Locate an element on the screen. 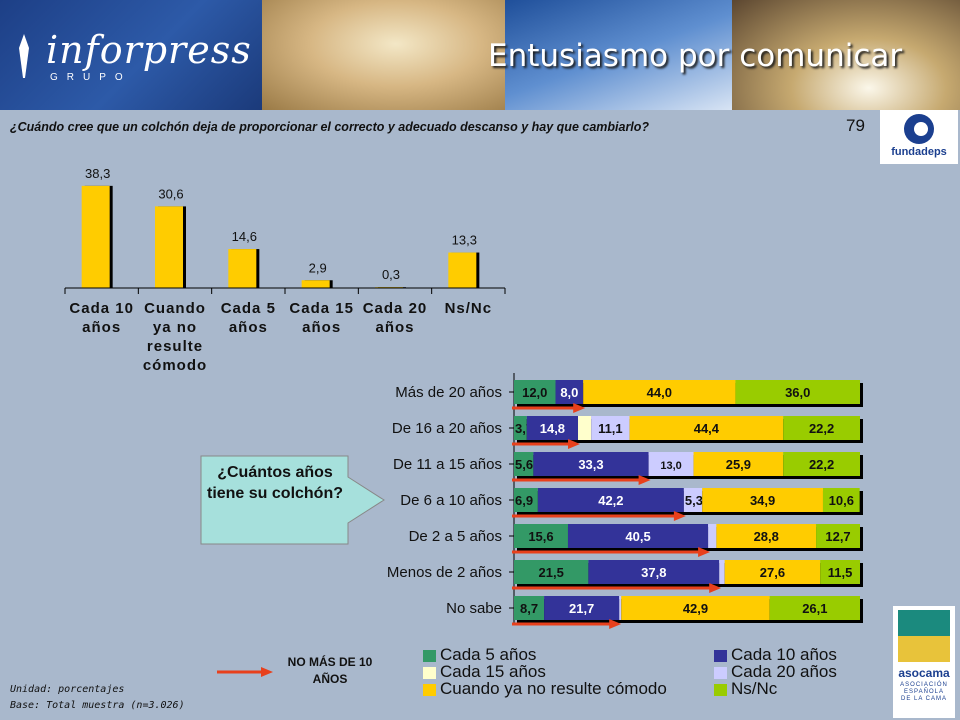 This screenshot has height=720, width=960. segment-value-label: 27,6 is located at coordinates (772, 572).